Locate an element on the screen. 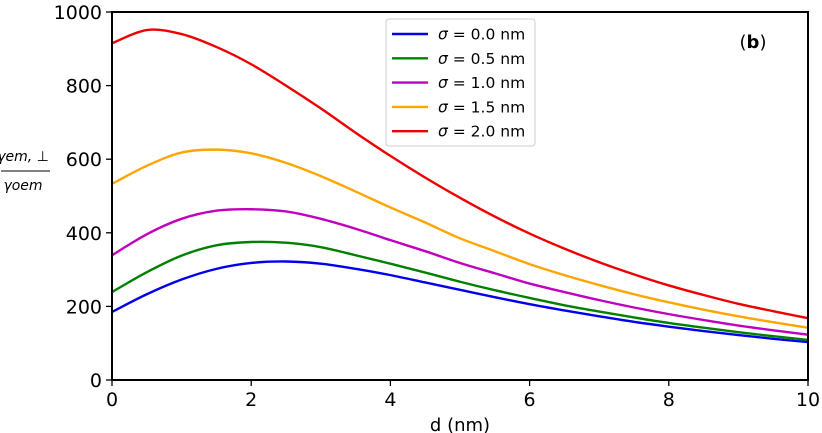 This screenshot has width=822, height=433. y-tick-label: 400 is located at coordinates (84, 234).